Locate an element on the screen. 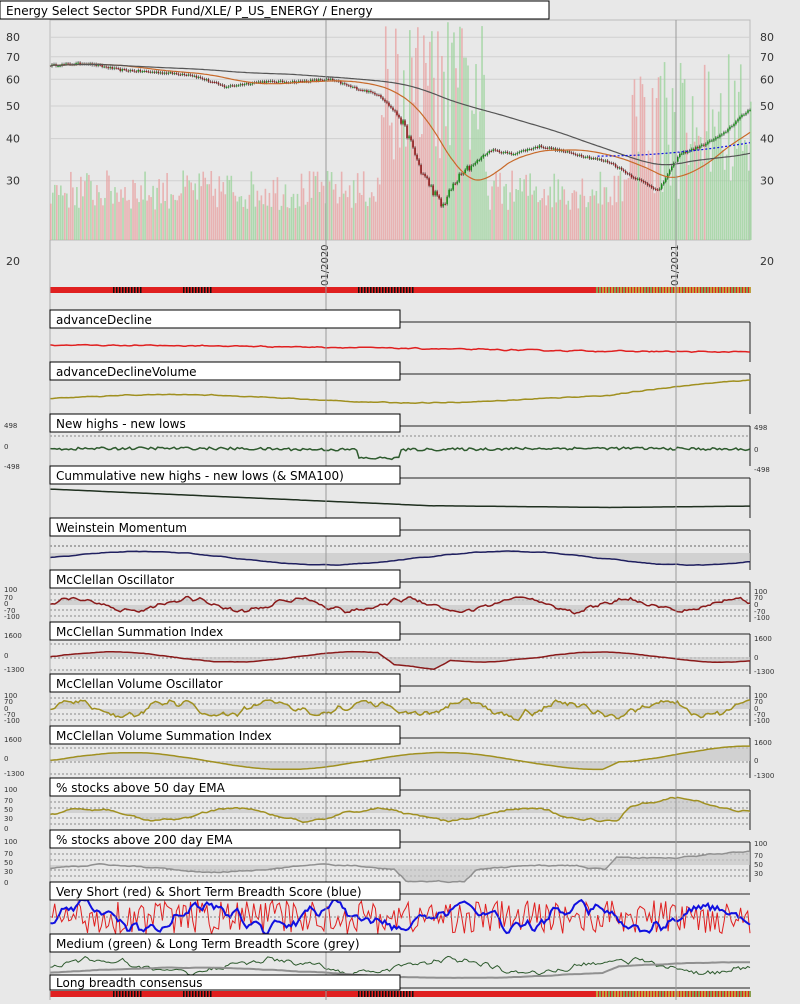 The width and height of the screenshot is (800, 1004). indicator-panel is located at coordinates (400, 393).